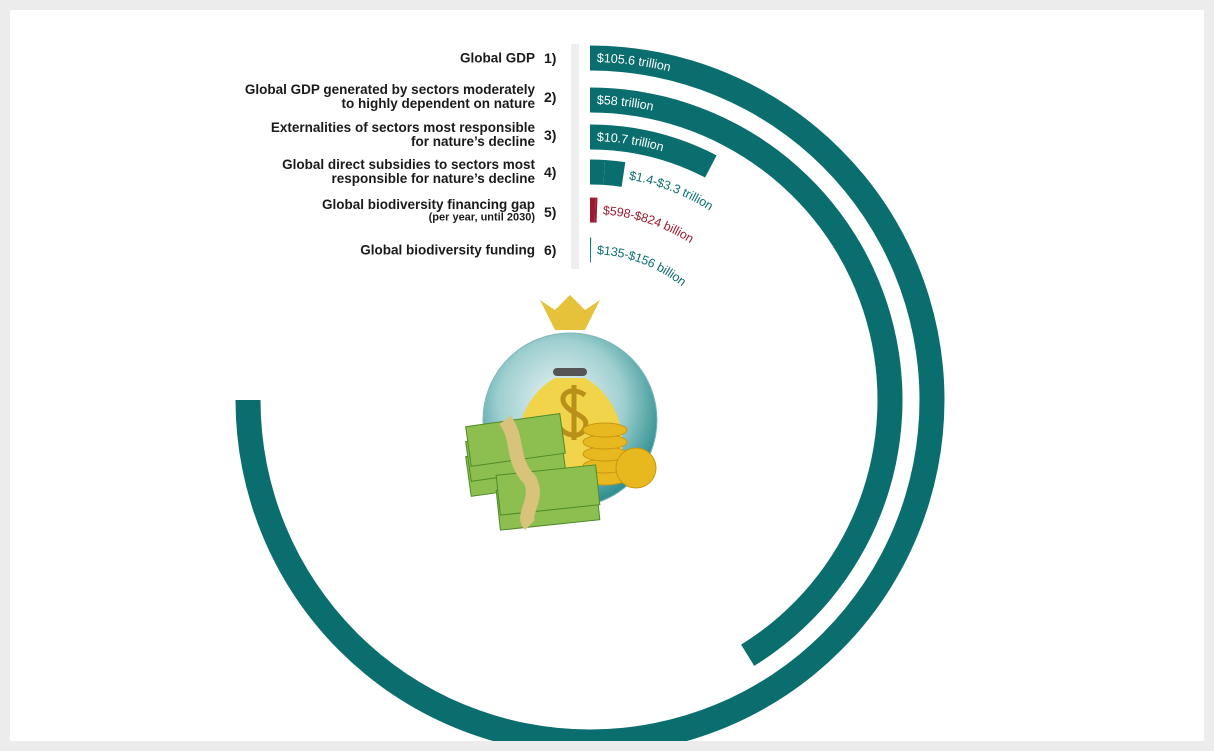  I want to click on item-number: 4), so click(550, 172).